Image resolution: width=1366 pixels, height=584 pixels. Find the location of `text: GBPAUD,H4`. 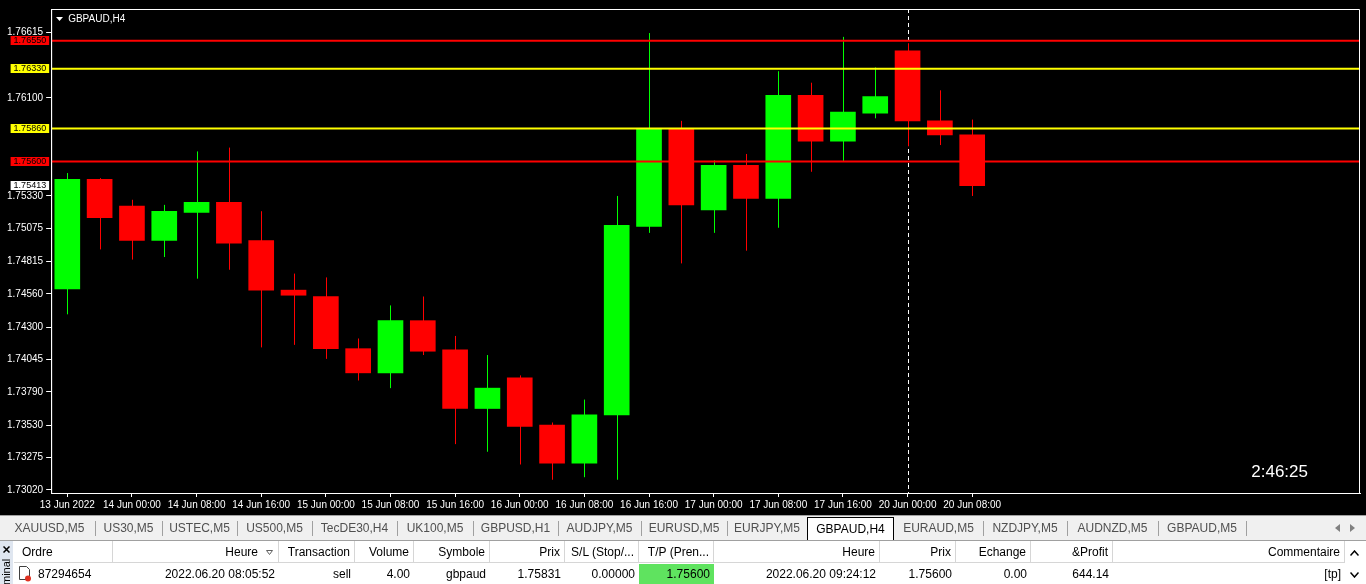

text: GBPAUD,H4 is located at coordinates (850, 529).